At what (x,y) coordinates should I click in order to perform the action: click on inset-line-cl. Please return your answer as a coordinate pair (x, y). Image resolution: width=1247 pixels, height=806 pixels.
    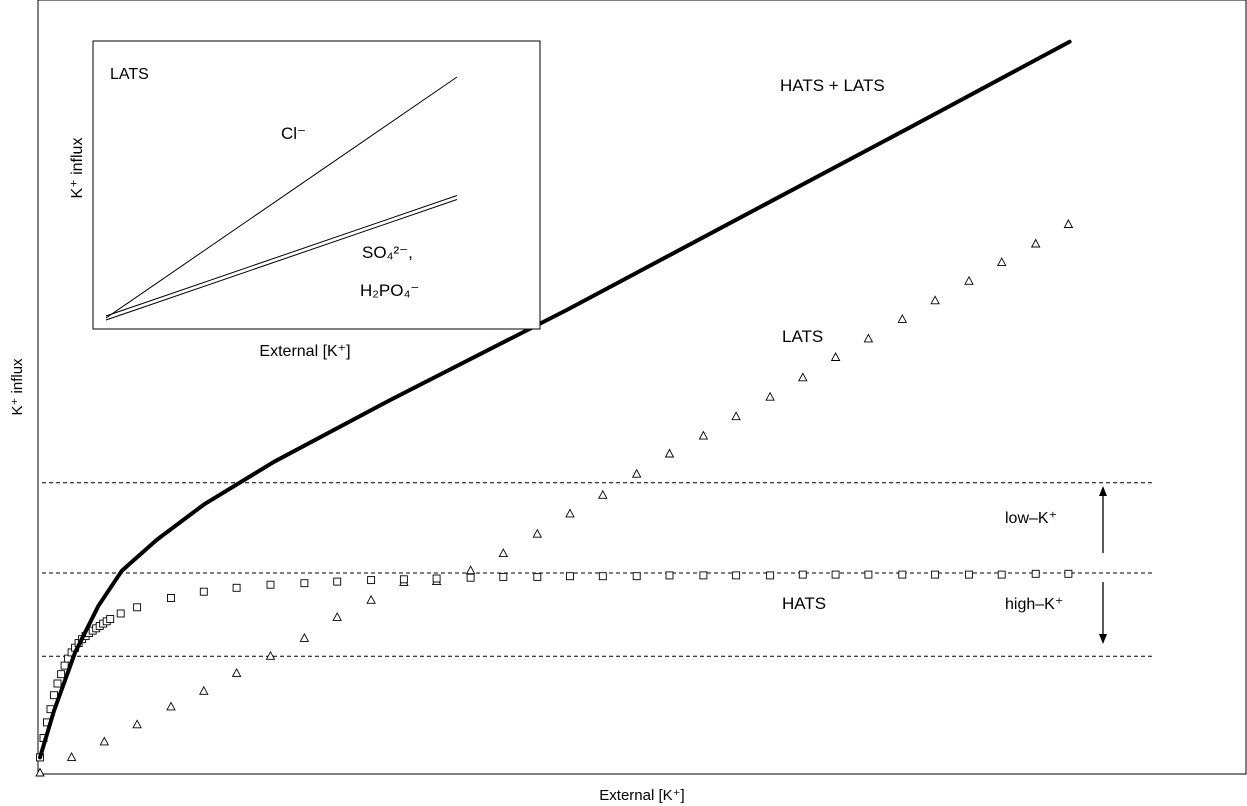
    Looking at the image, I should click on (281, 197).